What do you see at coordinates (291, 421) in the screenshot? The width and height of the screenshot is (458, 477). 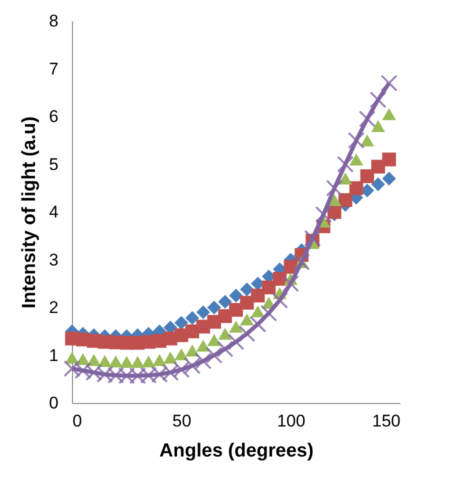 I see `x-tick-label: 100` at bounding box center [291, 421].